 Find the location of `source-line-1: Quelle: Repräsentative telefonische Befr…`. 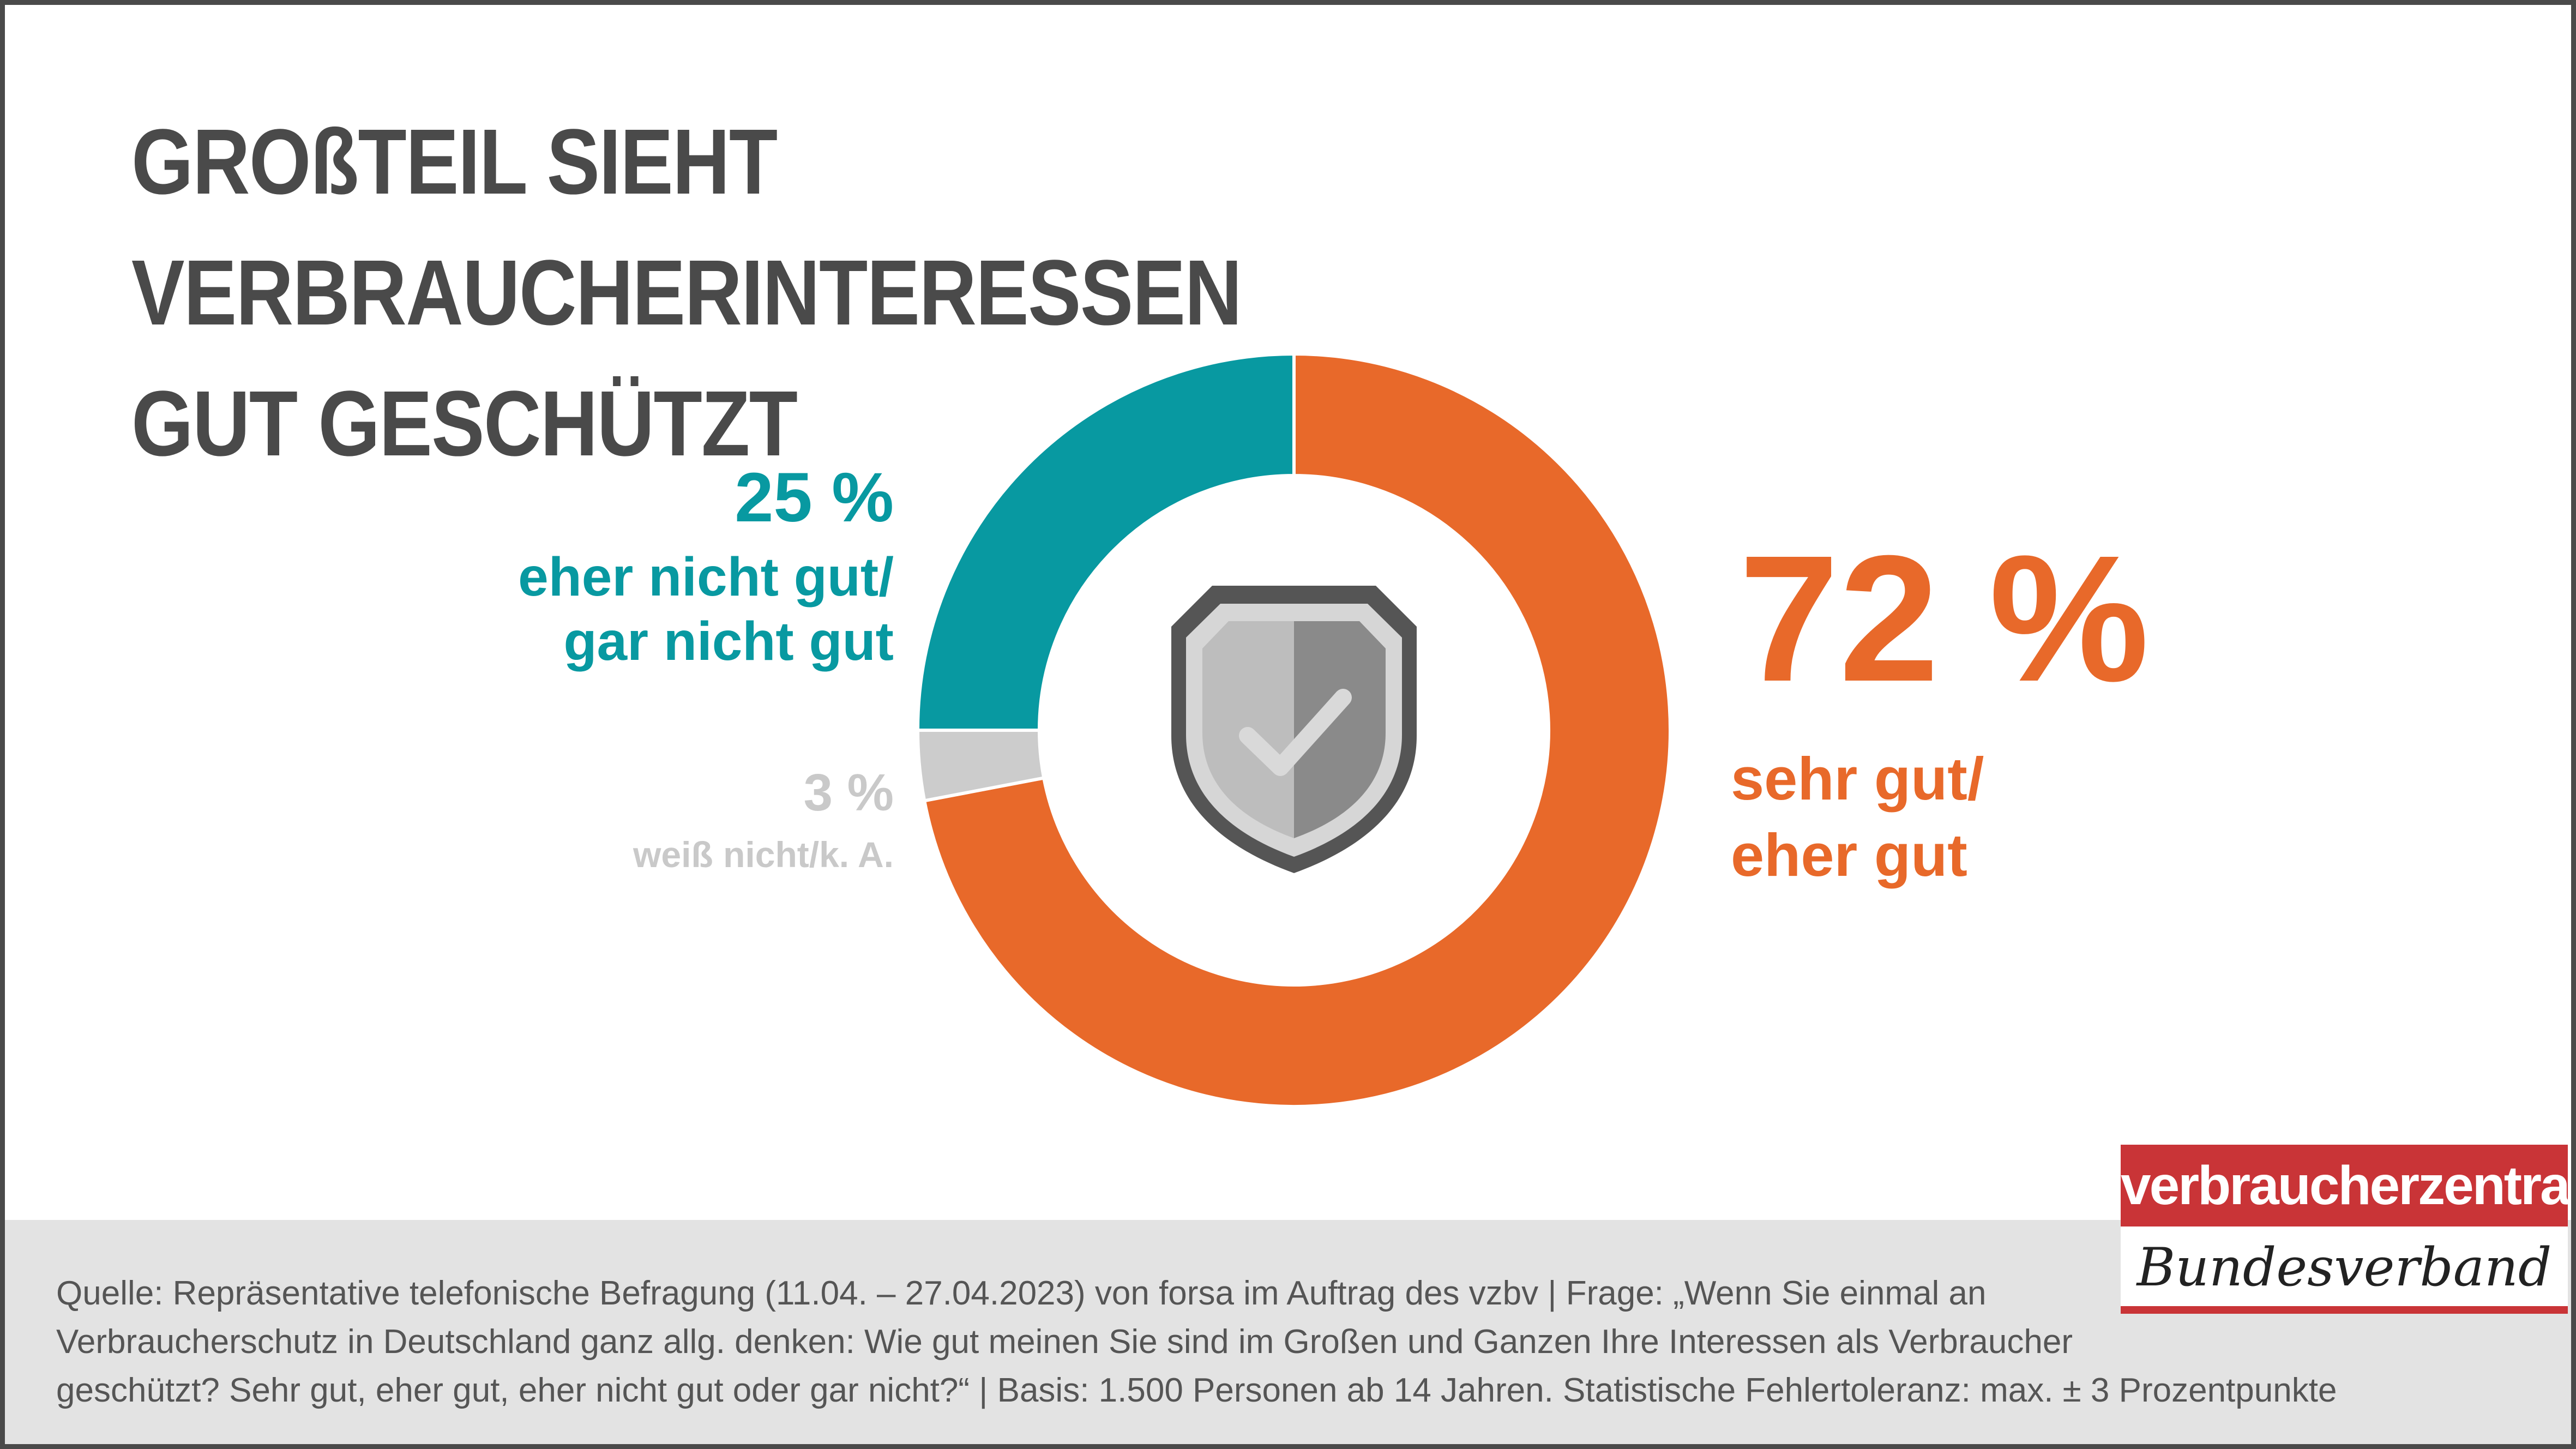

source-line-1: Quelle: Repräsentative telefonische Befr… is located at coordinates (1021, 1293).